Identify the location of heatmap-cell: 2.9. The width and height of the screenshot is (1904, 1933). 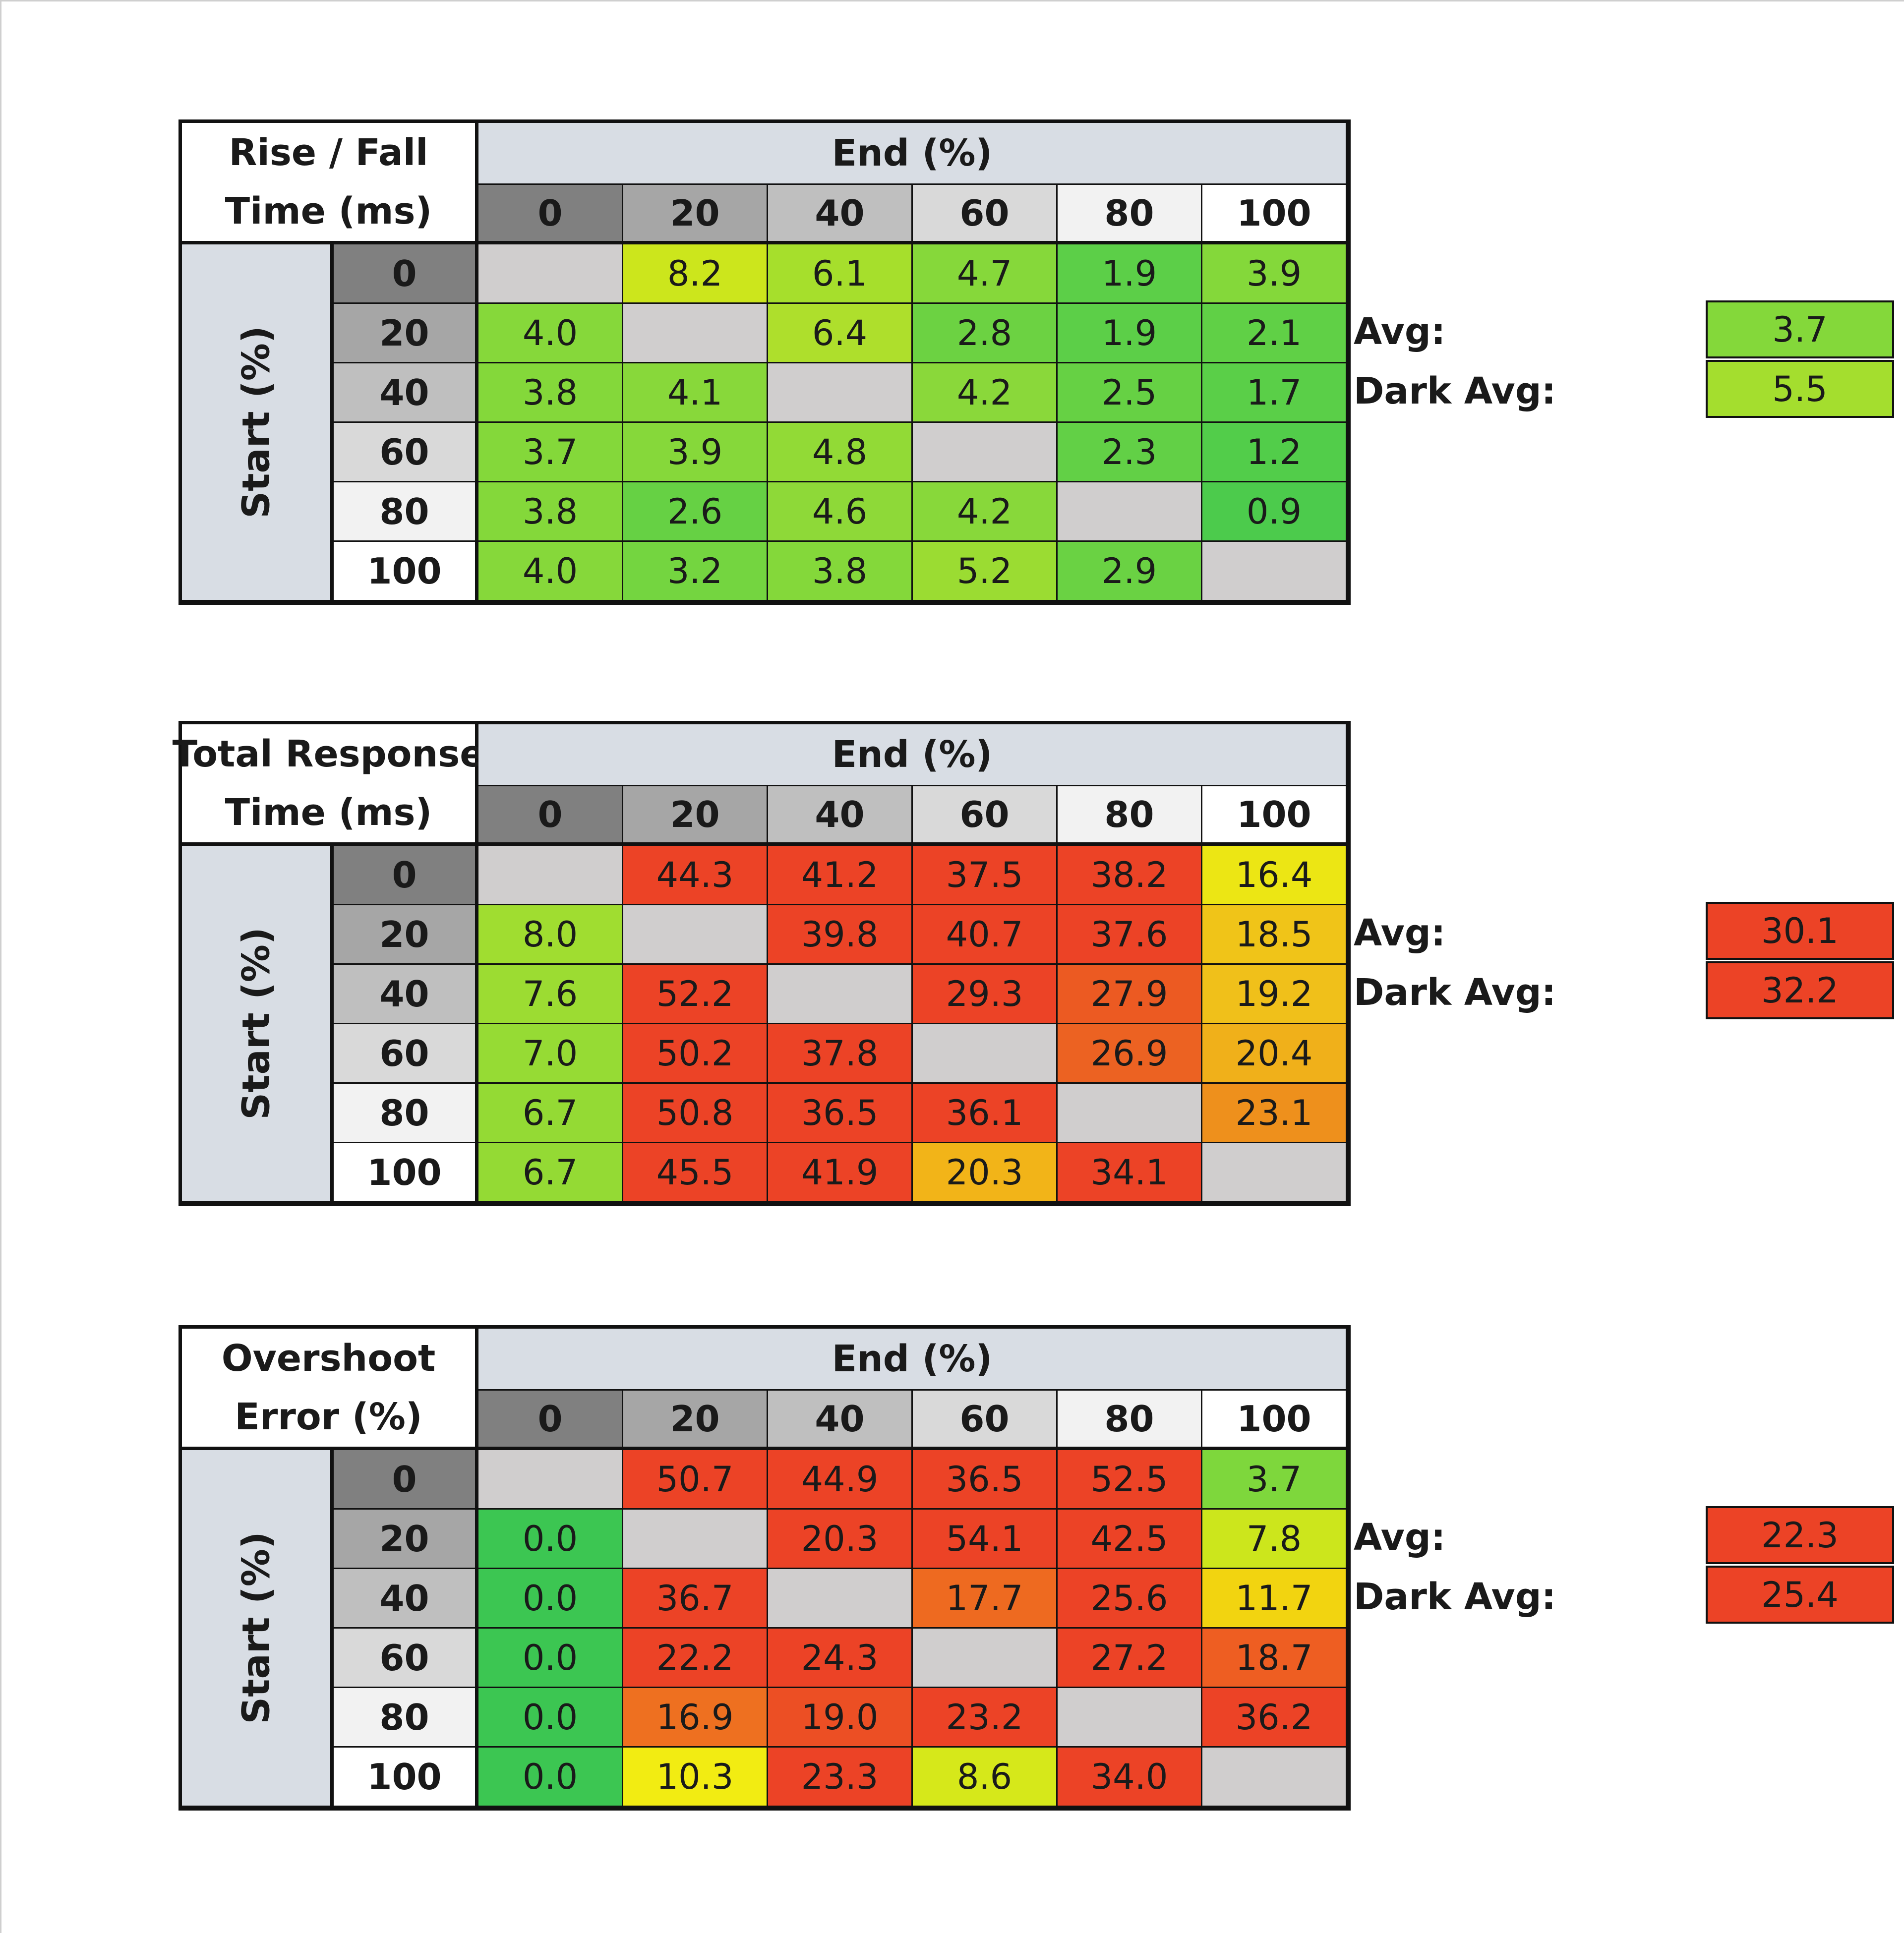
(1130, 571).